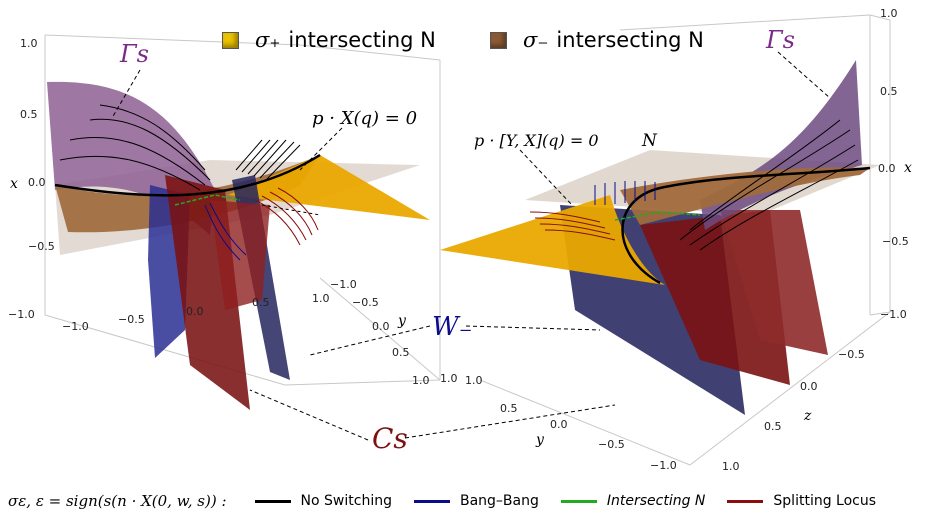 This screenshot has height=516, width=936. What do you see at coordinates (908, 168) in the screenshot?
I see `right-x-axis-label: x` at bounding box center [908, 168].